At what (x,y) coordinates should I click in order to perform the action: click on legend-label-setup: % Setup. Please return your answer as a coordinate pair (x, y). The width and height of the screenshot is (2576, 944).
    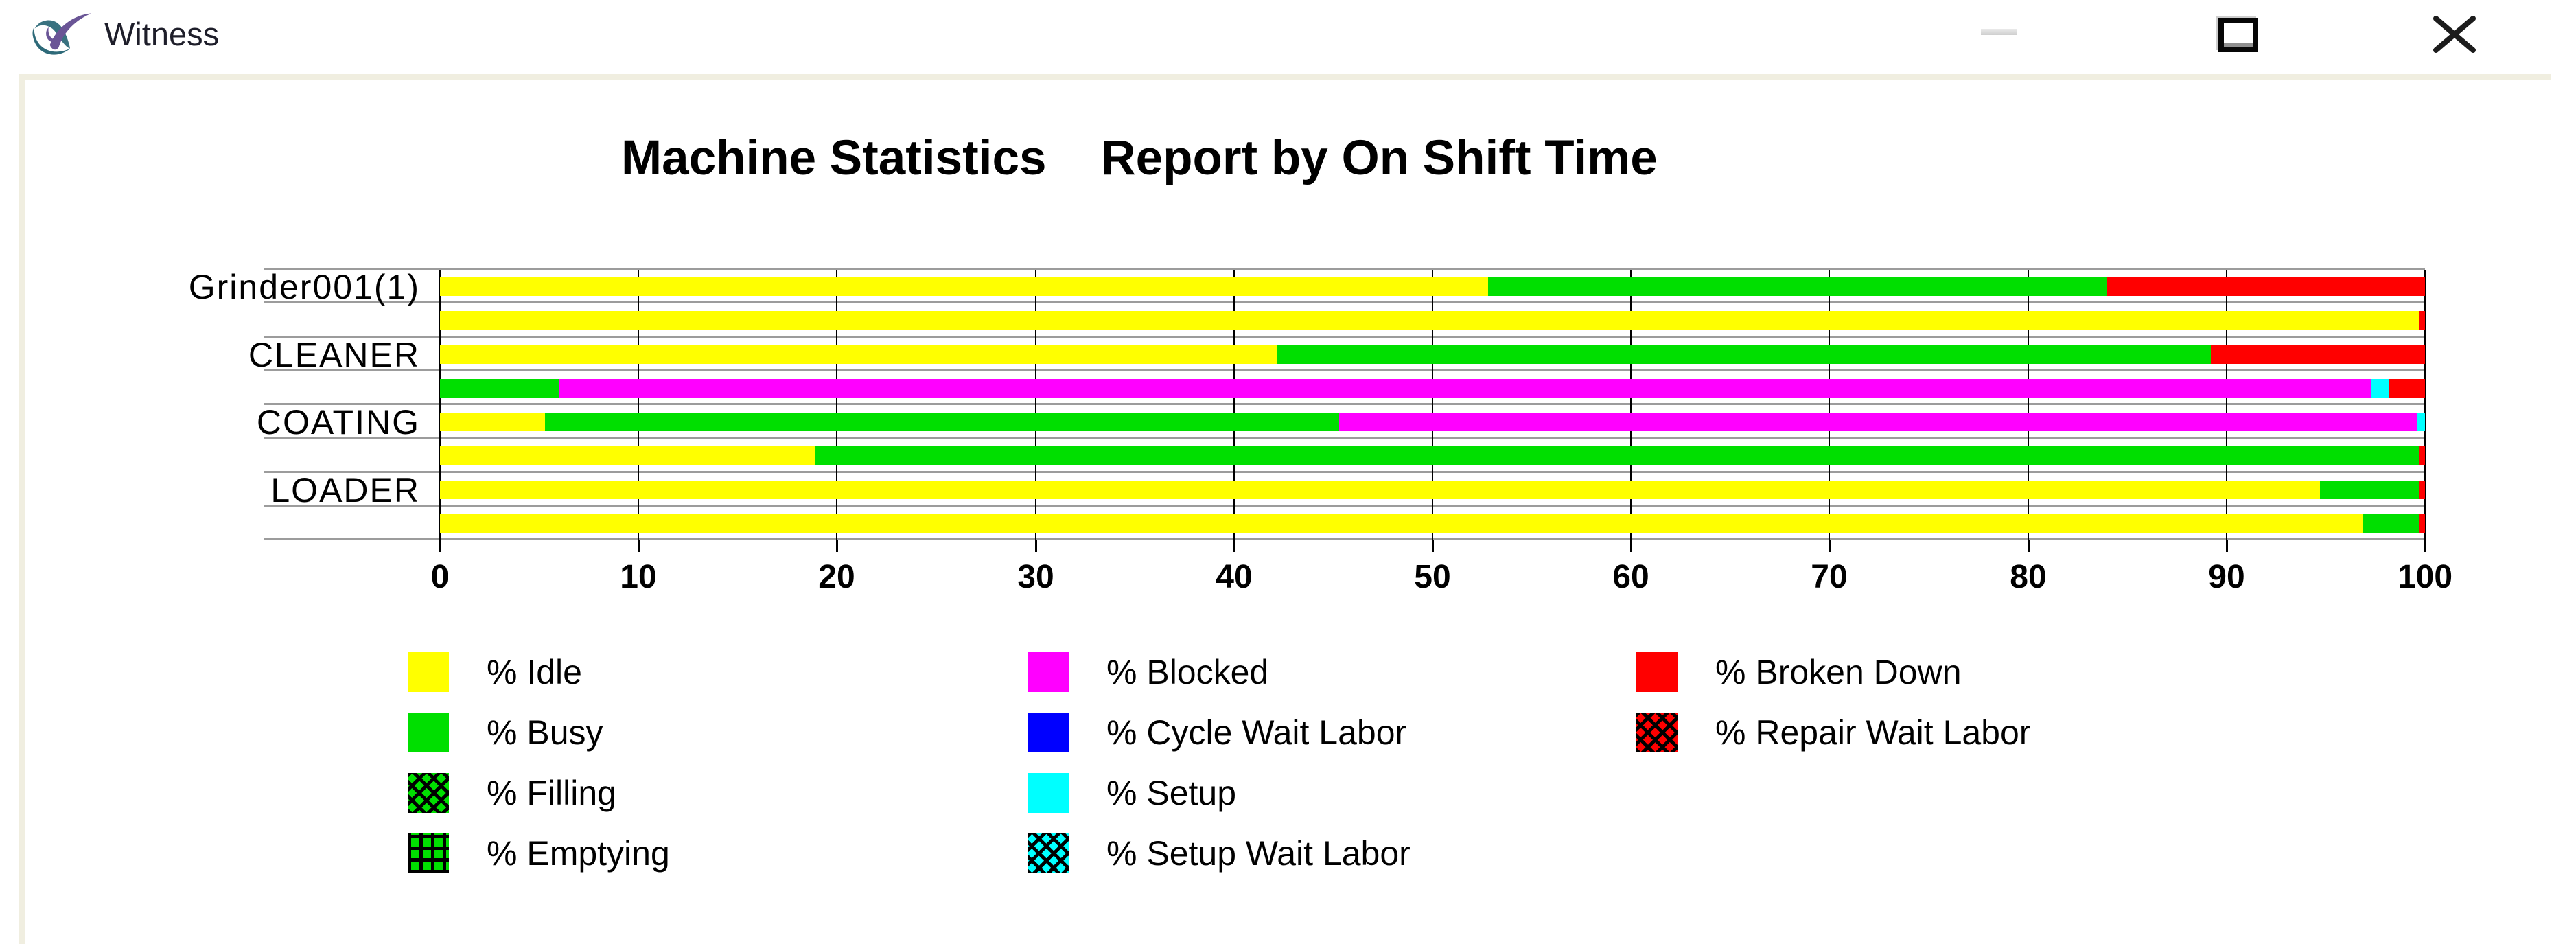
    Looking at the image, I should click on (1171, 793).